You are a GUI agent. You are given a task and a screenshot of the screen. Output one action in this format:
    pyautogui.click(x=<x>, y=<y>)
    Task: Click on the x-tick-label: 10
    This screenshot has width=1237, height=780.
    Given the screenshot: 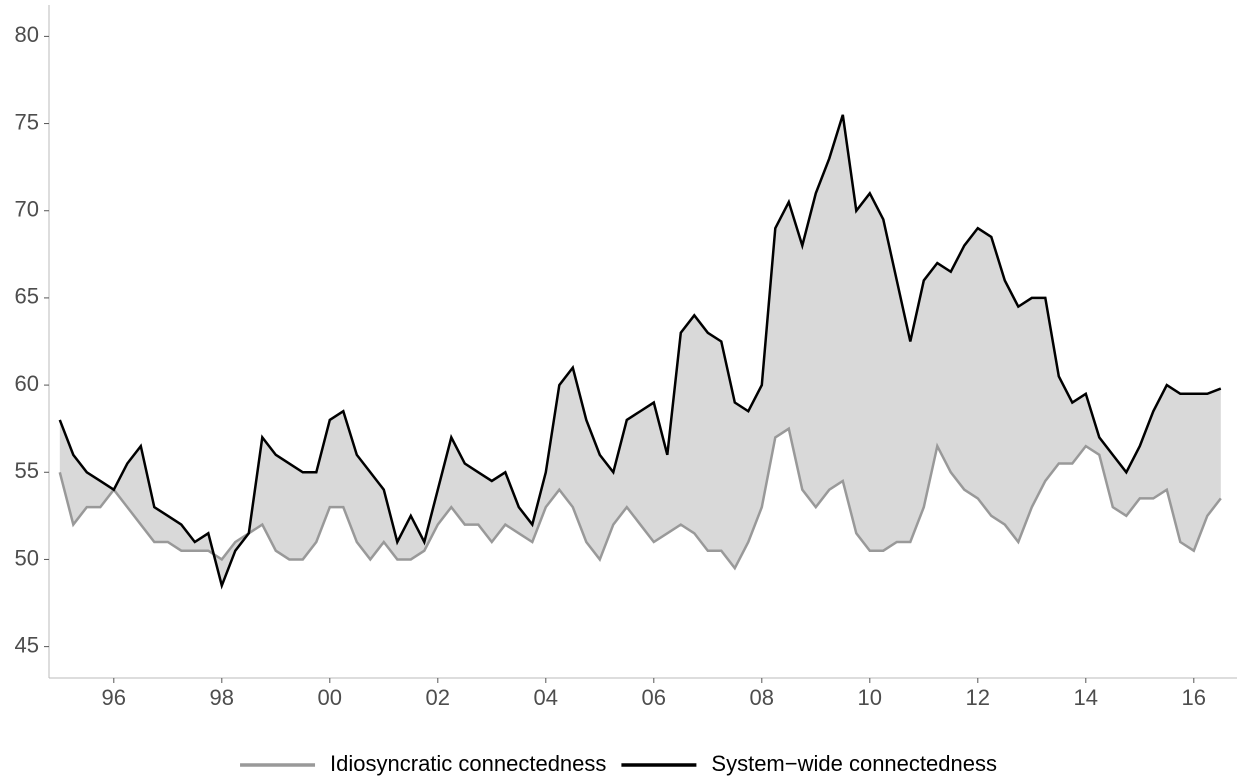 What is the action you would take?
    pyautogui.click(x=870, y=697)
    